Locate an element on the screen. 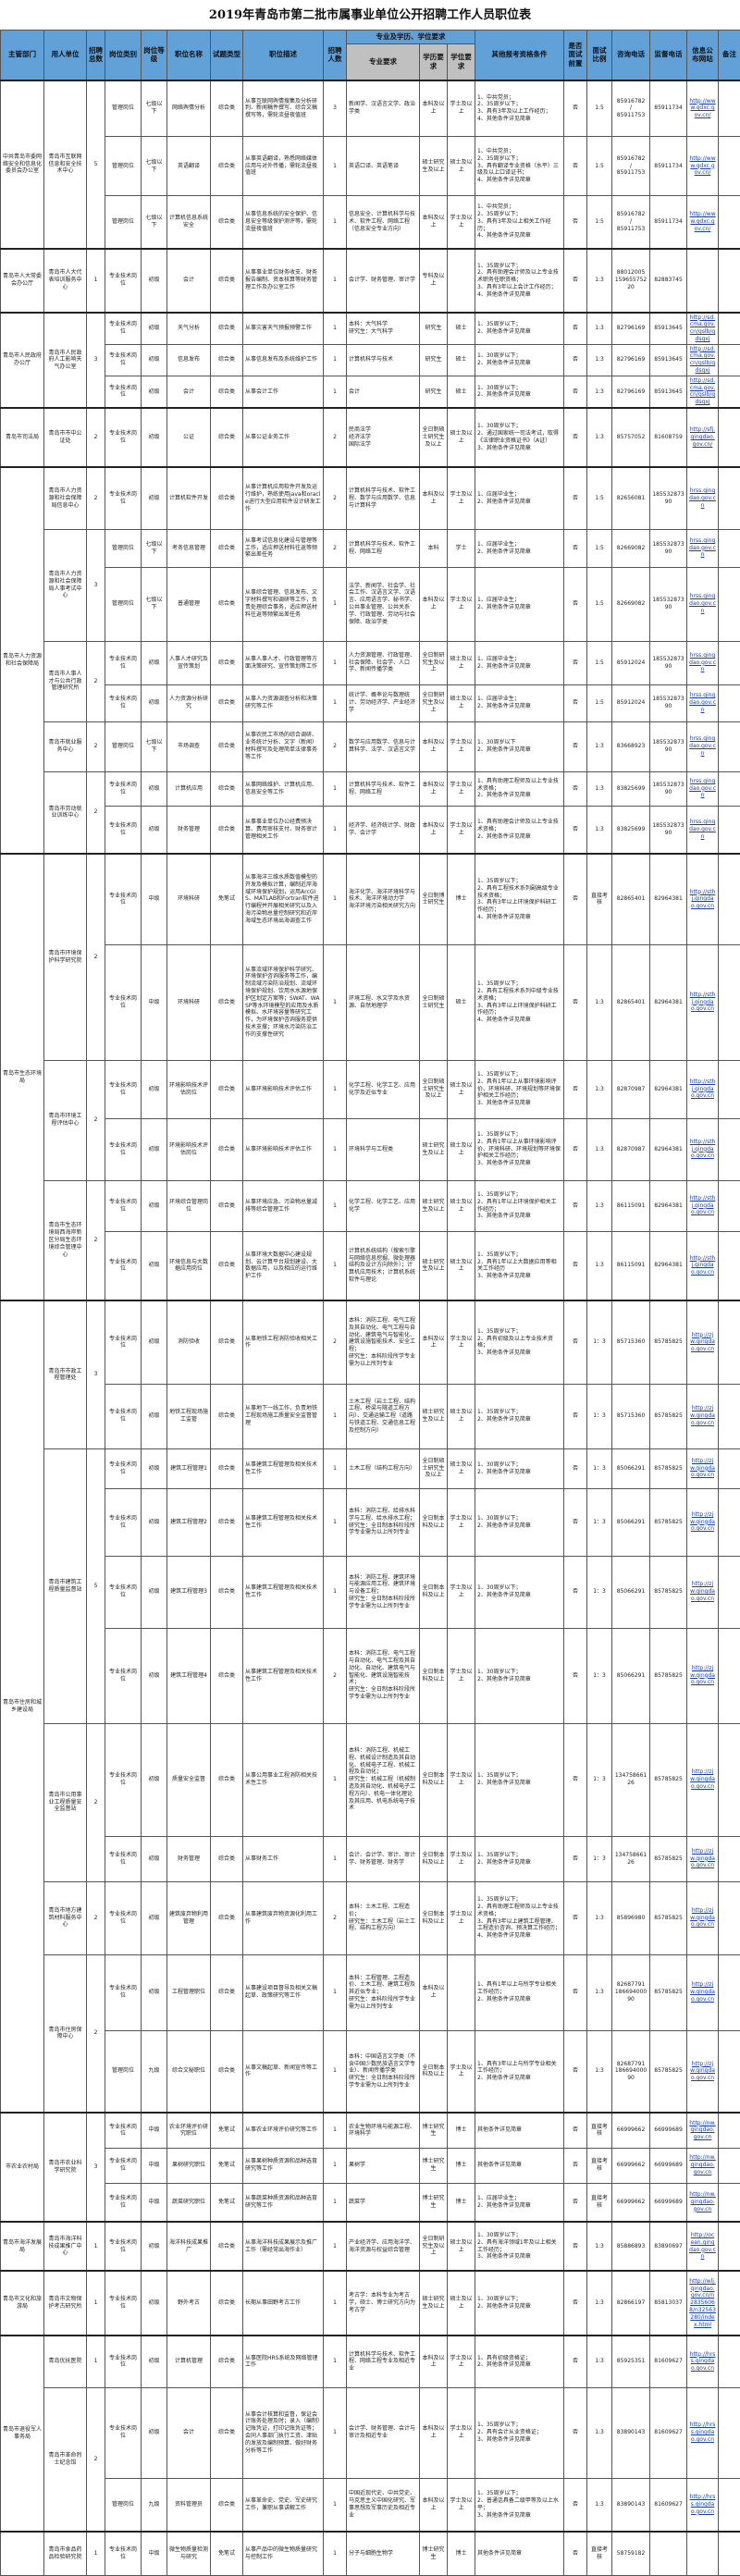 Image resolution: width=740 pixels, height=2576 pixels. hire-count-cell: 2 is located at coordinates (335, 746).